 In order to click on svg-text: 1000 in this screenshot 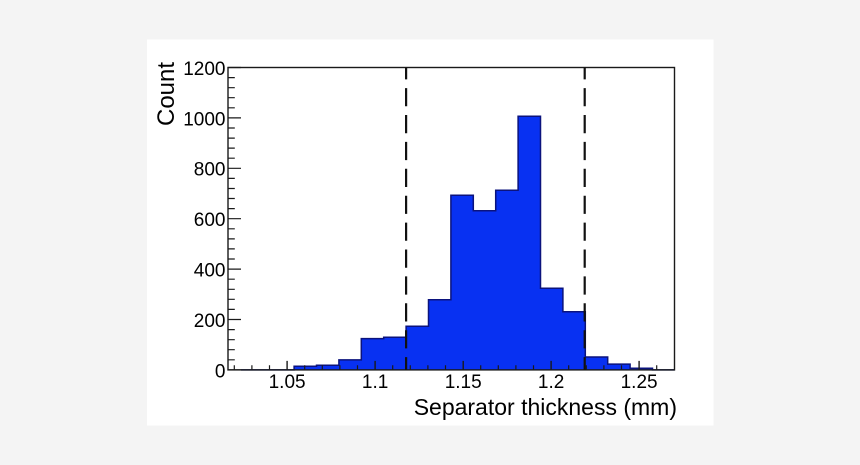, I will do `click(204, 119)`.